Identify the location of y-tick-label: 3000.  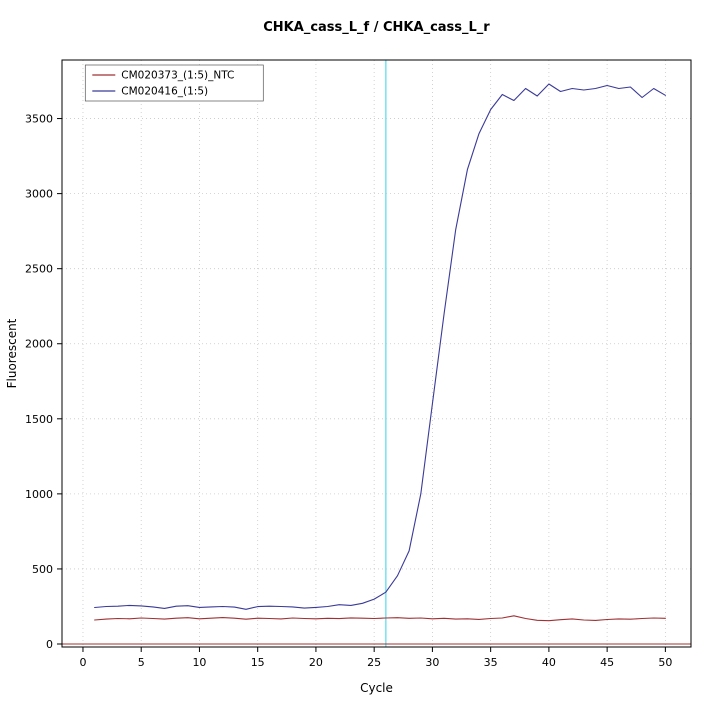
(39, 194).